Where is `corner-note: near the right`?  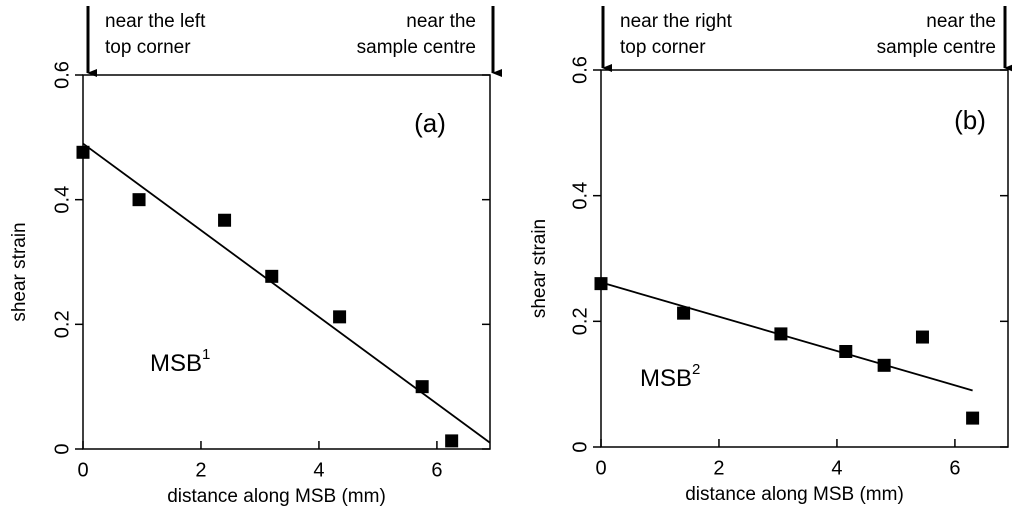
corner-note: near the right is located at coordinates (676, 21).